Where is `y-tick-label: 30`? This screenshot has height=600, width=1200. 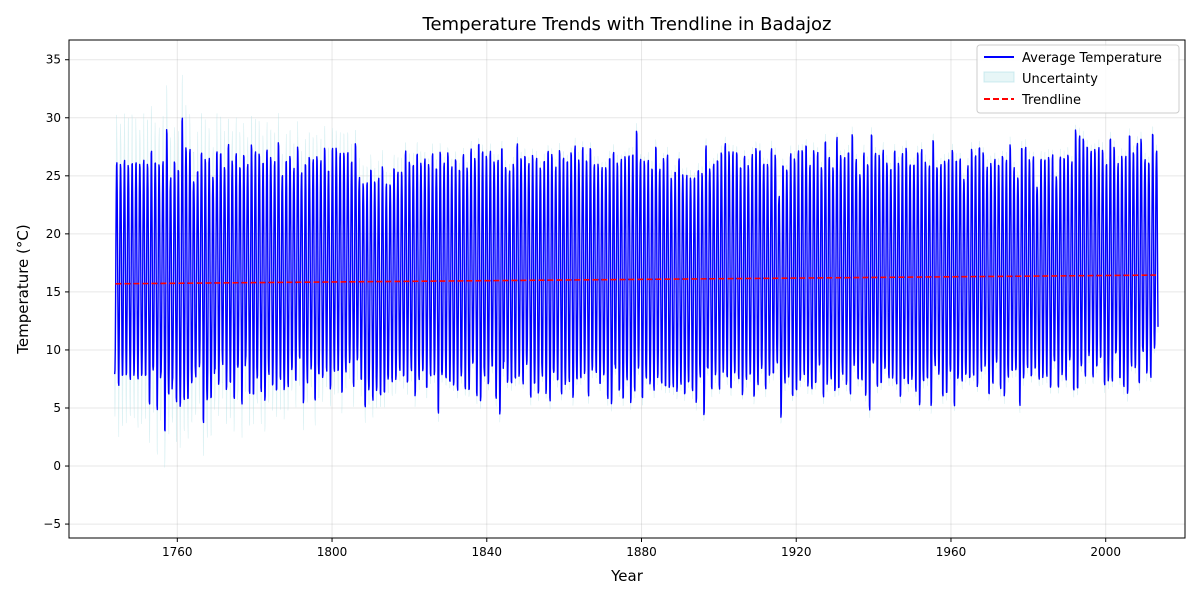
y-tick-label: 30 is located at coordinates (53, 118).